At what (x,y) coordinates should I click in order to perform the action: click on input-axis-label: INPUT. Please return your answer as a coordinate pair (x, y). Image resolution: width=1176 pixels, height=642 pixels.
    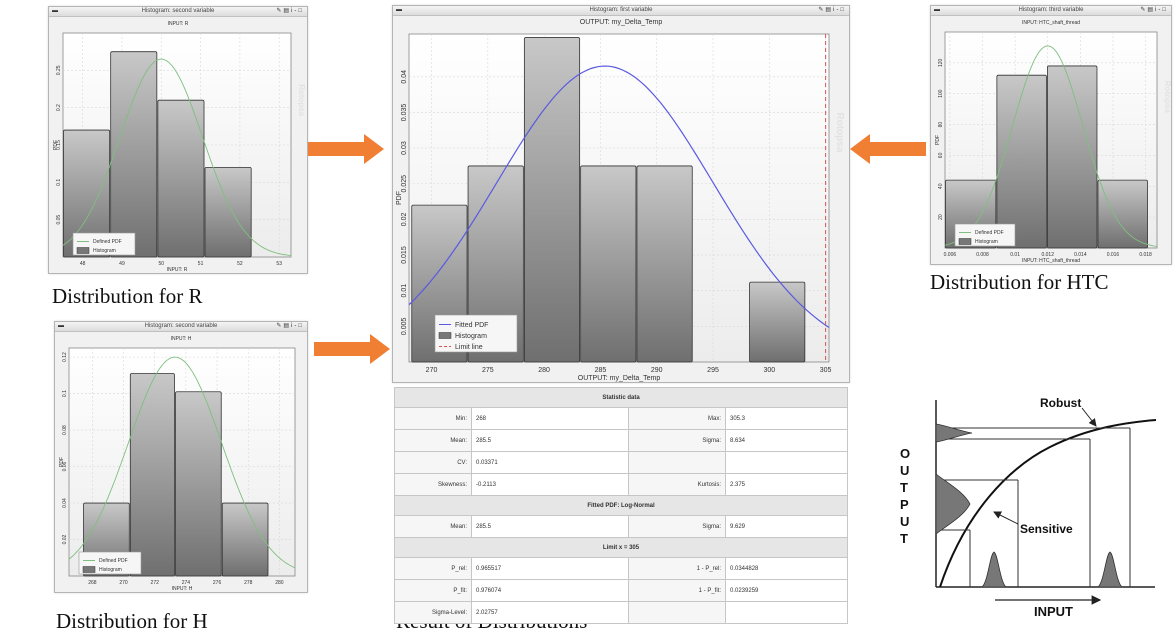
    Looking at the image, I should click on (1053, 611).